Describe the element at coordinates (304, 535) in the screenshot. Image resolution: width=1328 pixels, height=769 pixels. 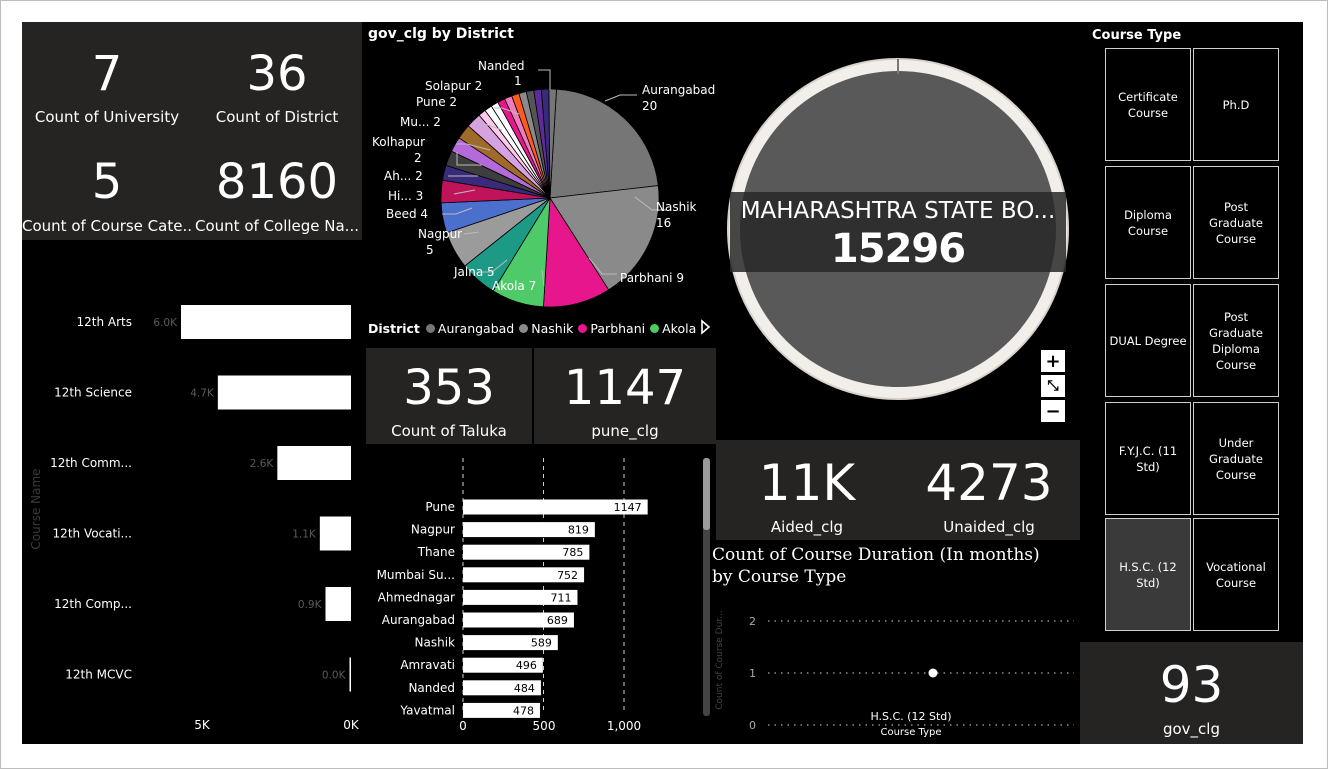
I see `course-bar-value-3: 1.1K` at that location.